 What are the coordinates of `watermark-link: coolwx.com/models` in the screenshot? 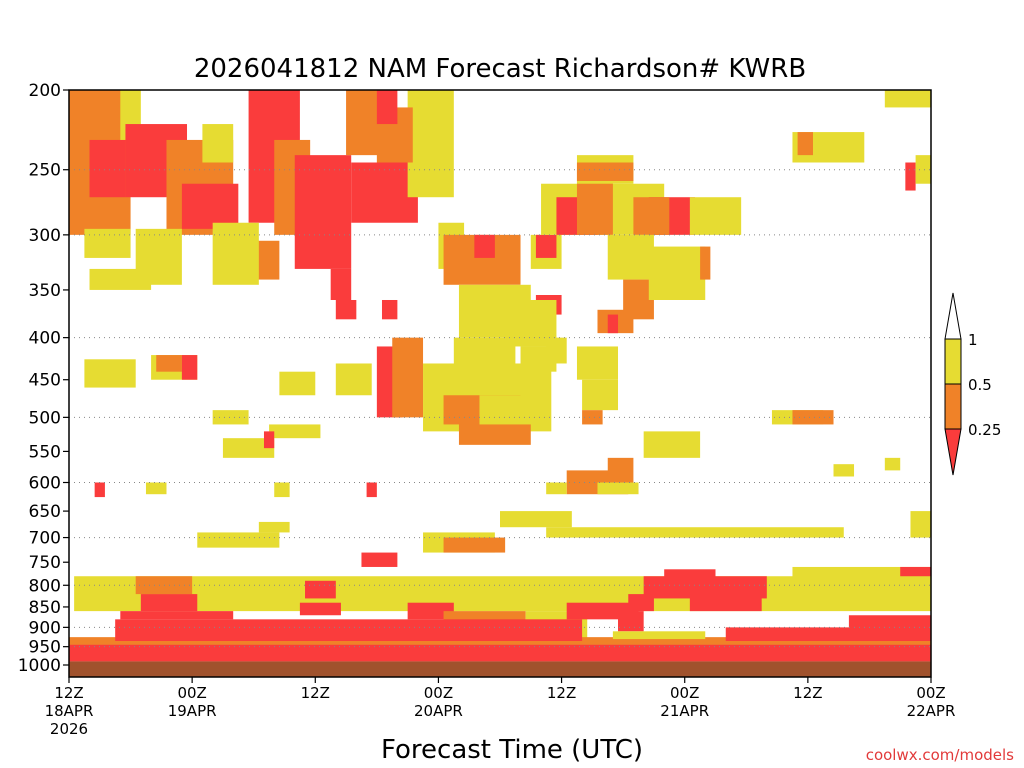 It's located at (940, 755).